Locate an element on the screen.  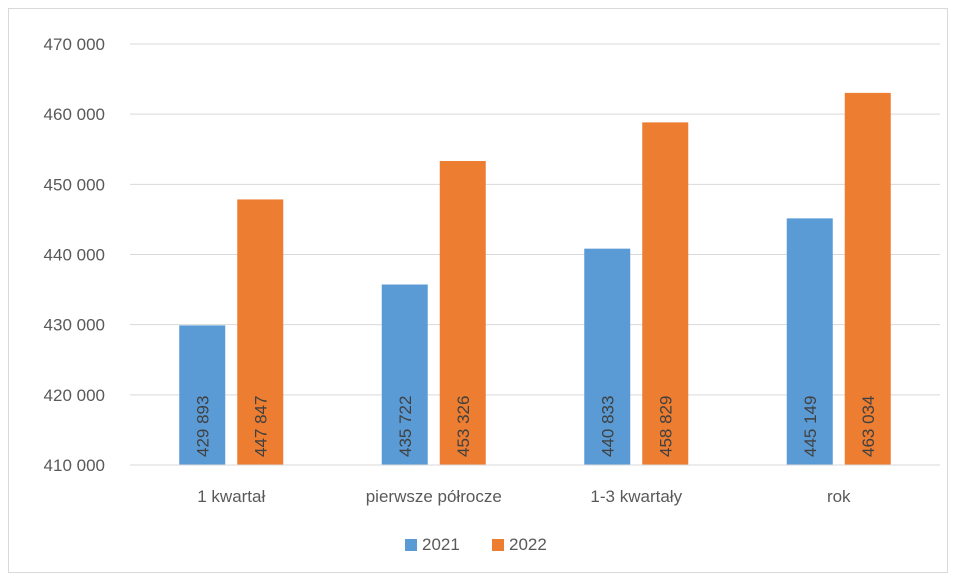
y-tick-label: 420 000 is located at coordinates (74, 395).